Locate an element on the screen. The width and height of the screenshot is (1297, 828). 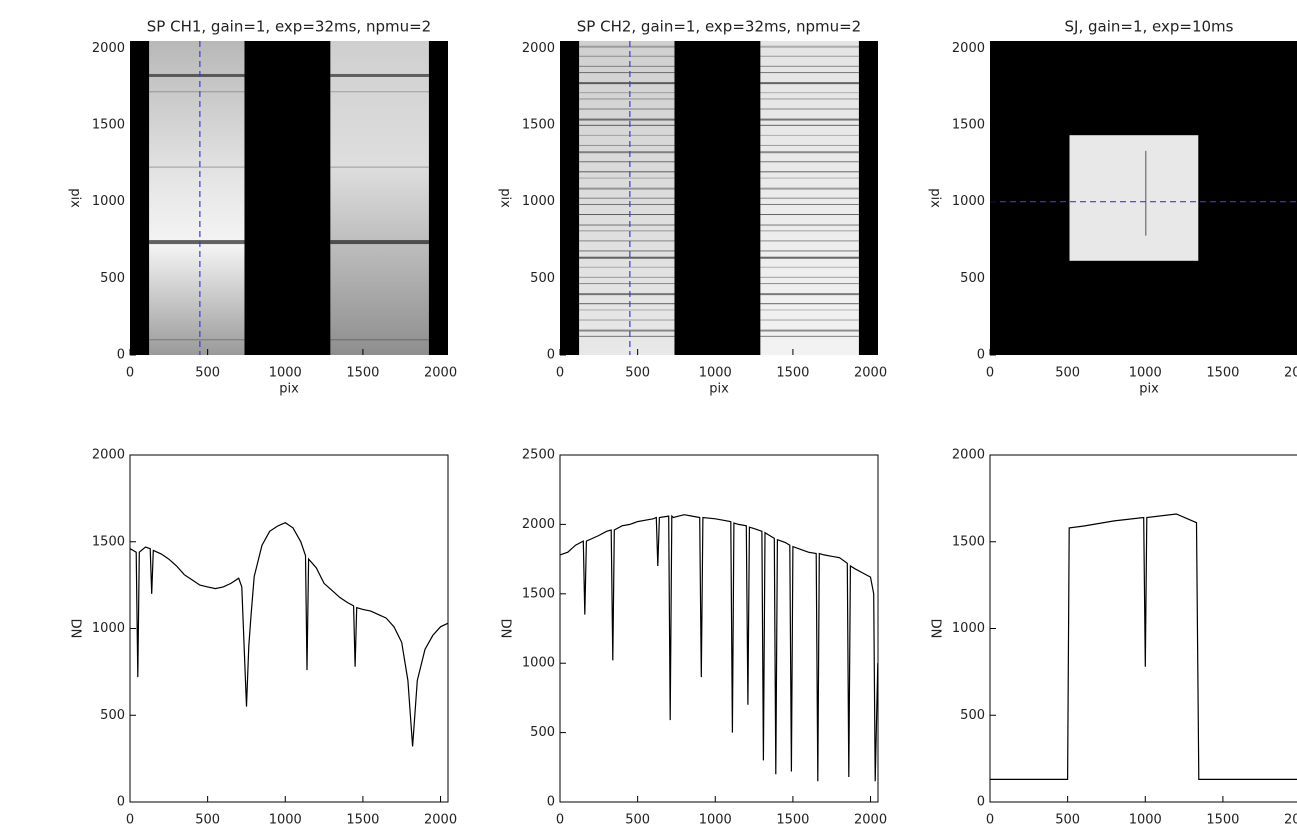
panel-title: SP CH2, gain=1, exp=32ms, npmu=2 is located at coordinates (719, 27).